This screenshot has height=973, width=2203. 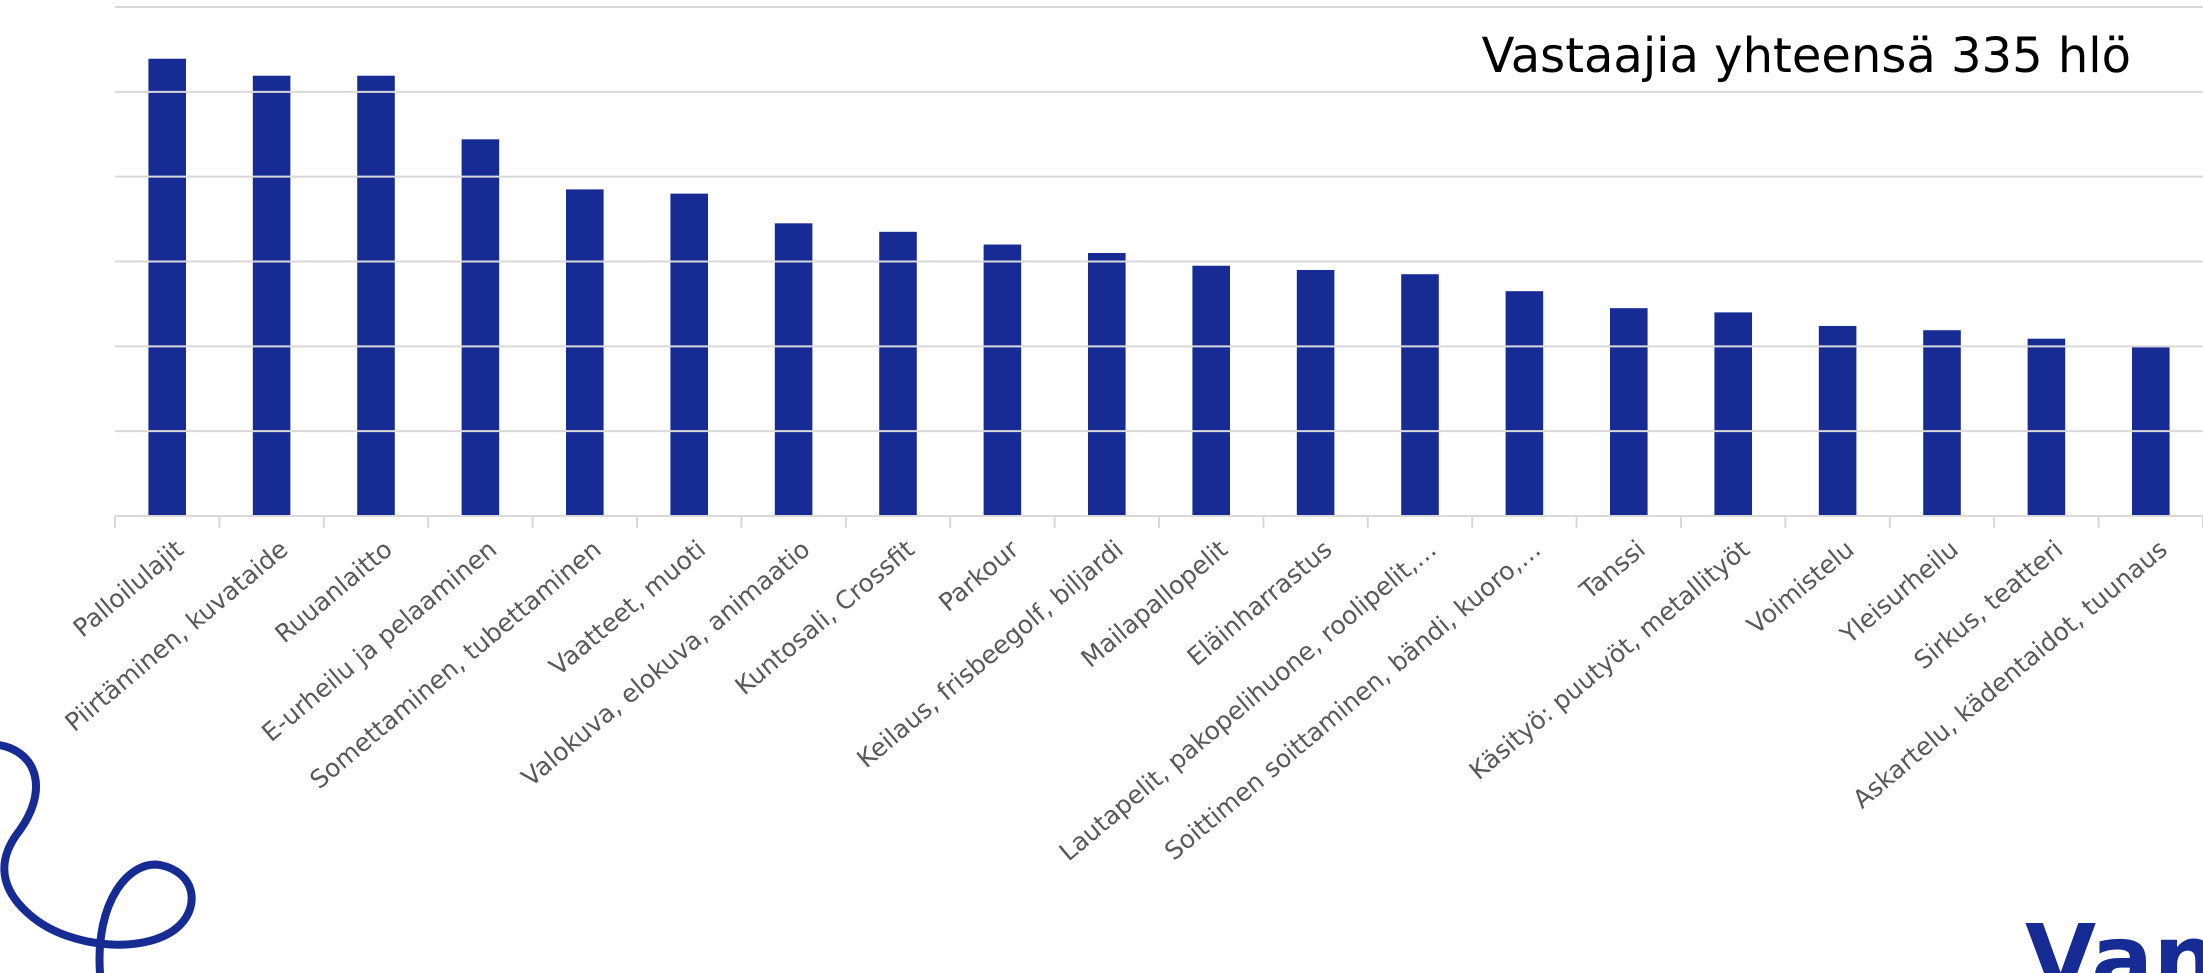 What do you see at coordinates (979, 575) in the screenshot?
I see `x-tick-label: Parkour` at bounding box center [979, 575].